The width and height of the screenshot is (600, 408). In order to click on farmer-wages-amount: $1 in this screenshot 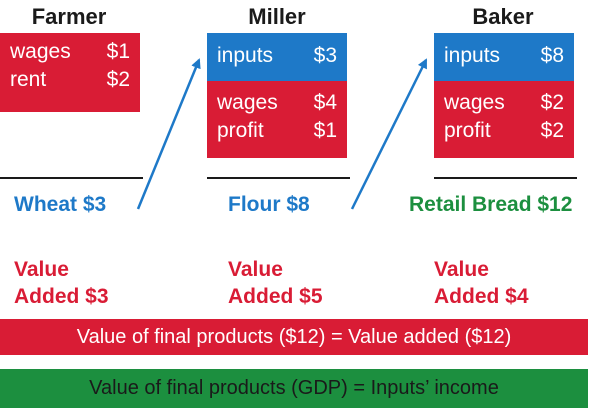, I will do `click(118, 51)`.